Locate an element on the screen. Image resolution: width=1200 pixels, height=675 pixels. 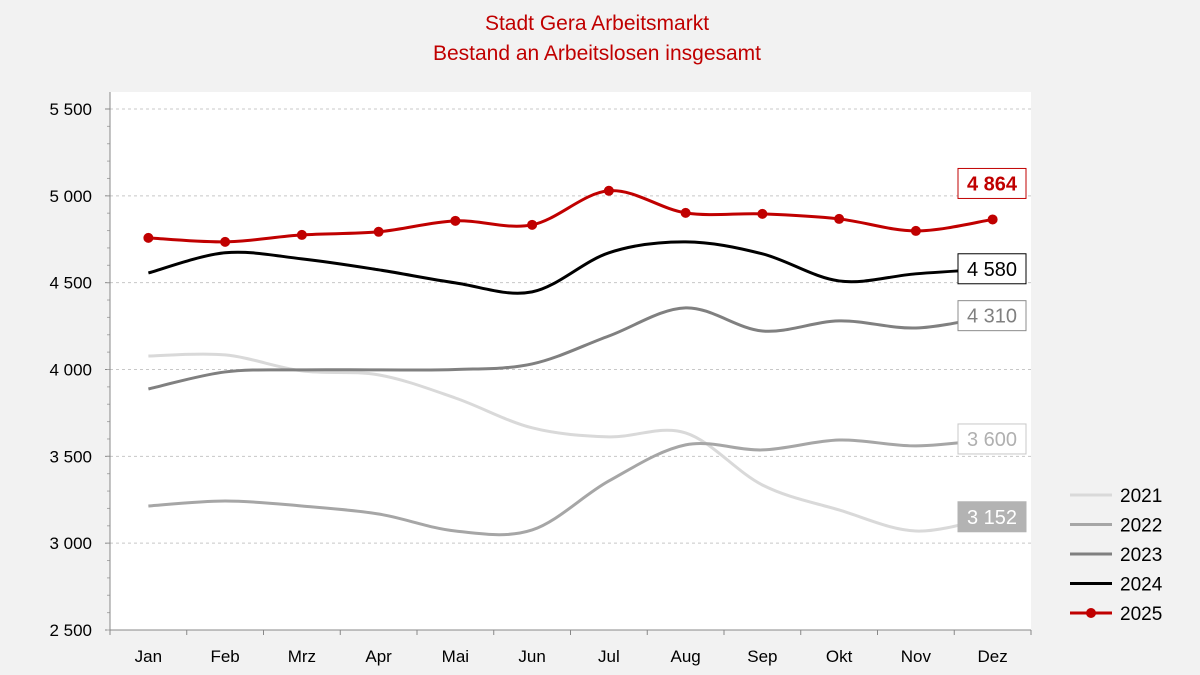
y-tick-label: 3 500 is located at coordinates (70, 456).